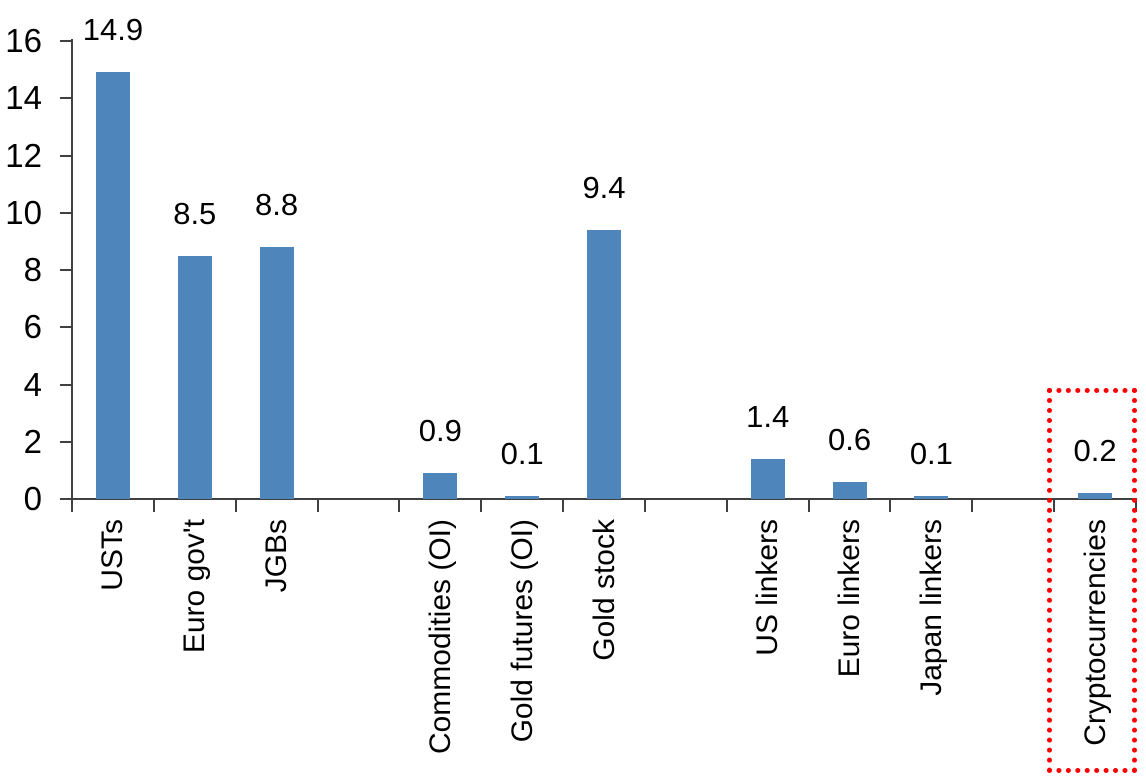 This screenshot has width=1146, height=780. I want to click on category-label: Gold stock, so click(604, 590).